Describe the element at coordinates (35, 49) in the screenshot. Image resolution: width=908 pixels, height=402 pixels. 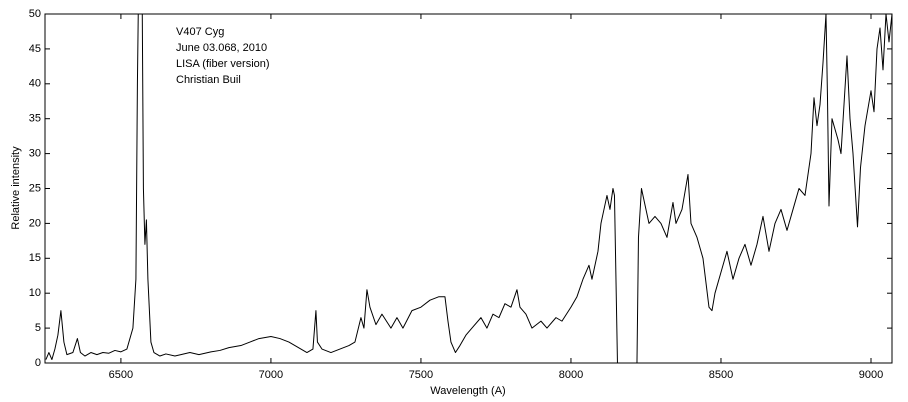
I see `y-tick-label: 45` at that location.